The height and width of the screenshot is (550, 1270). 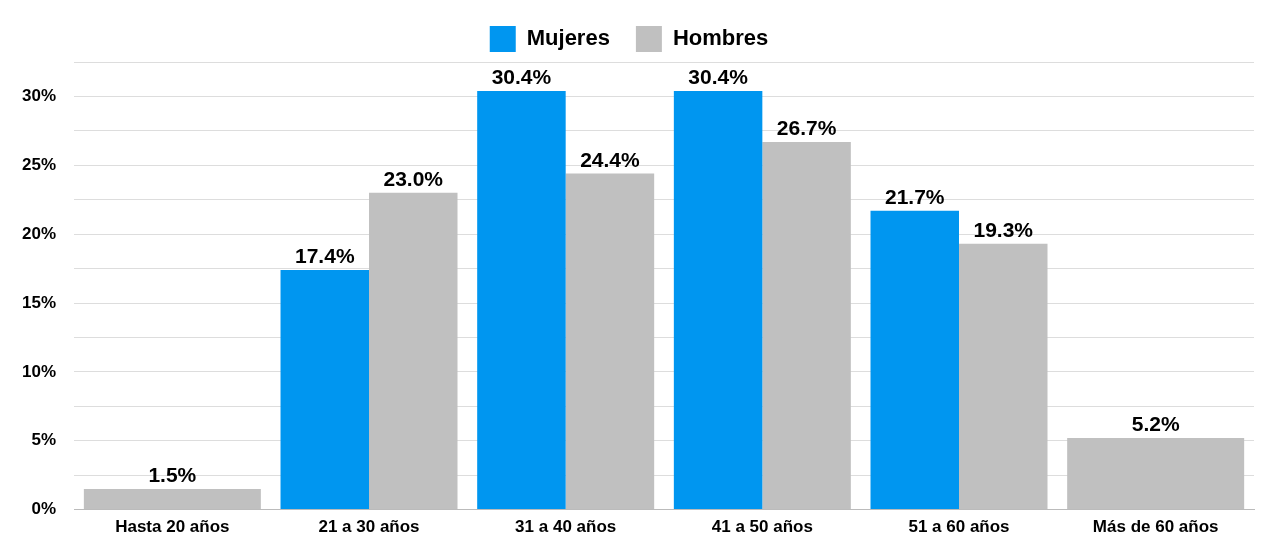 I want to click on x-tick-label: 51 a 60 años, so click(x=959, y=527).